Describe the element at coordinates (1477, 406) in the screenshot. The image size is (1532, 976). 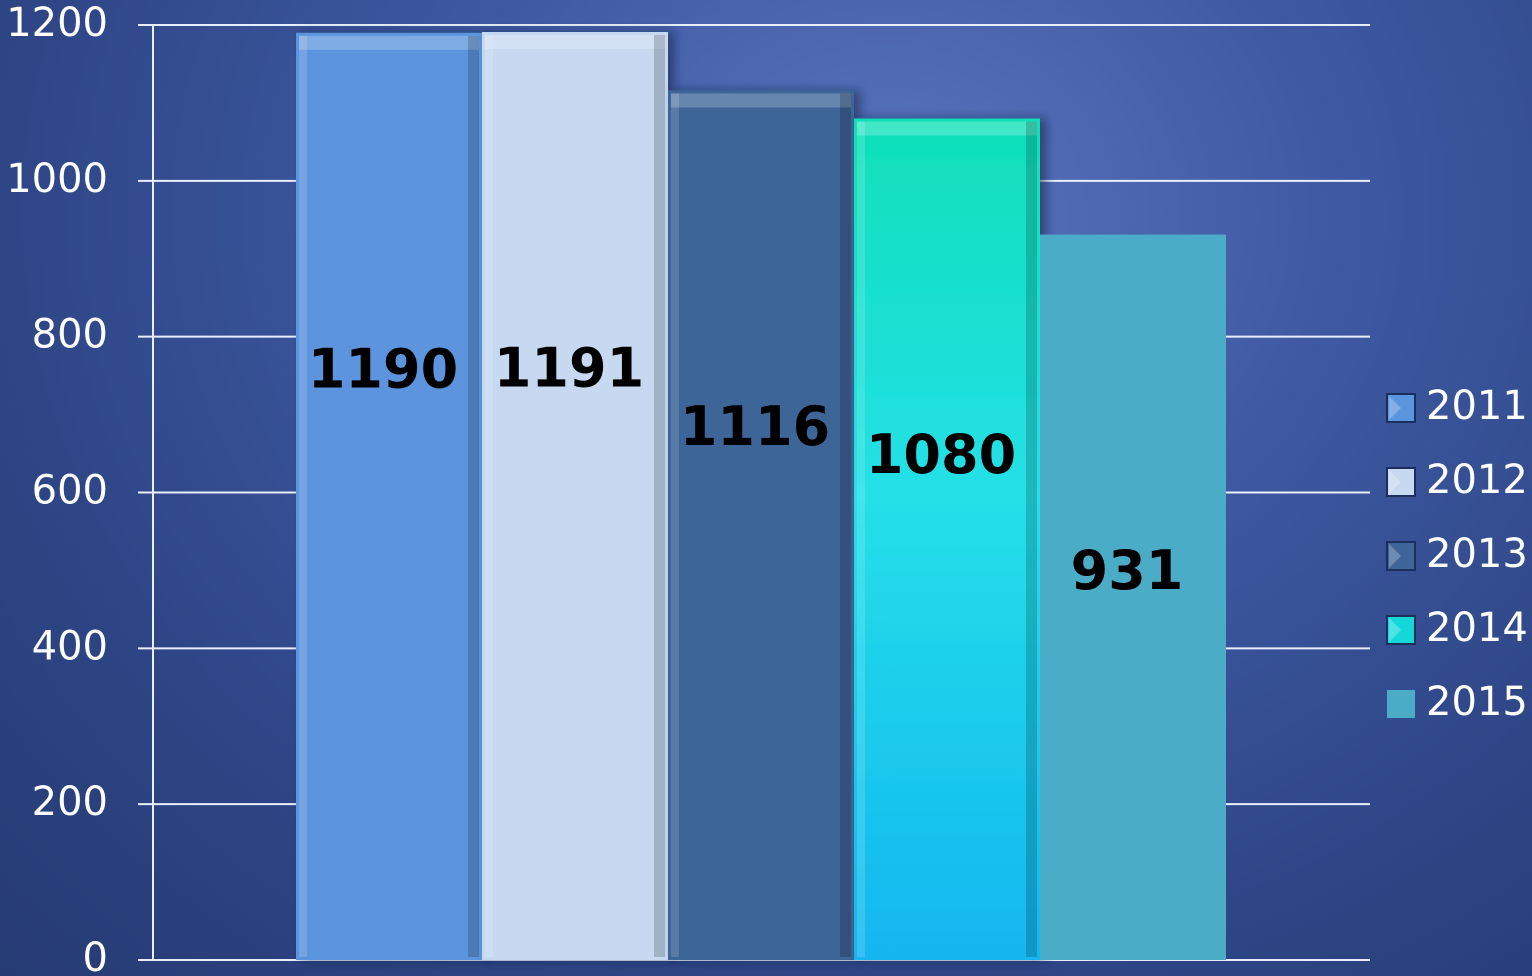
I see `legend-label-2011: 2011` at that location.